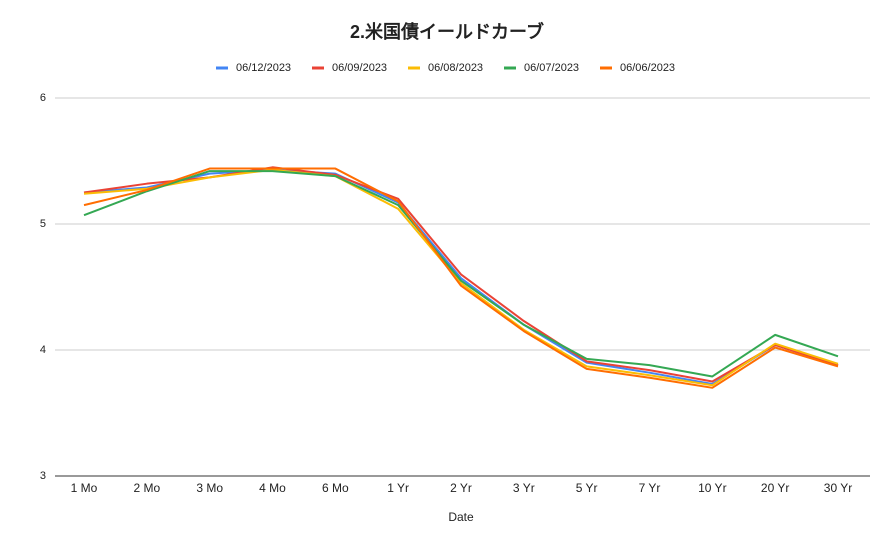 This screenshot has height=544, width=894. What do you see at coordinates (647, 68) in the screenshot?
I see `legend-label: 06/06/2023` at bounding box center [647, 68].